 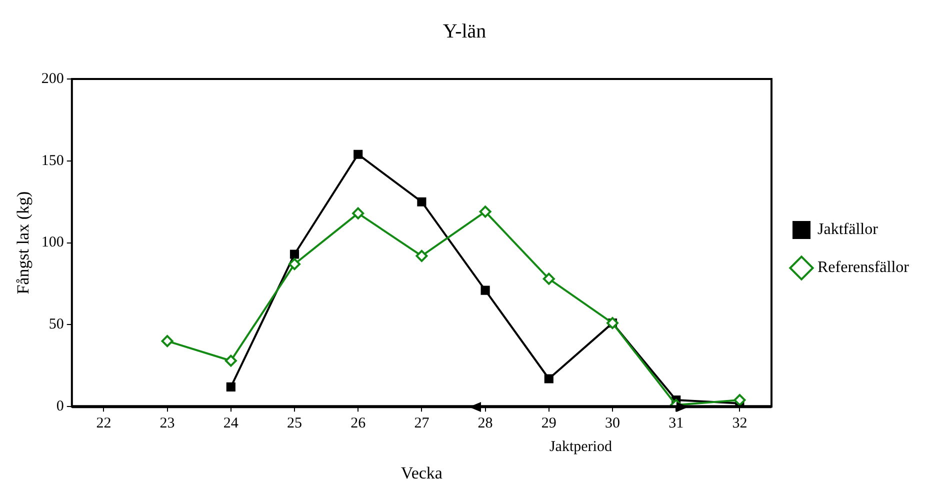 I want to click on y-tick-label: 0, so click(x=60, y=406).